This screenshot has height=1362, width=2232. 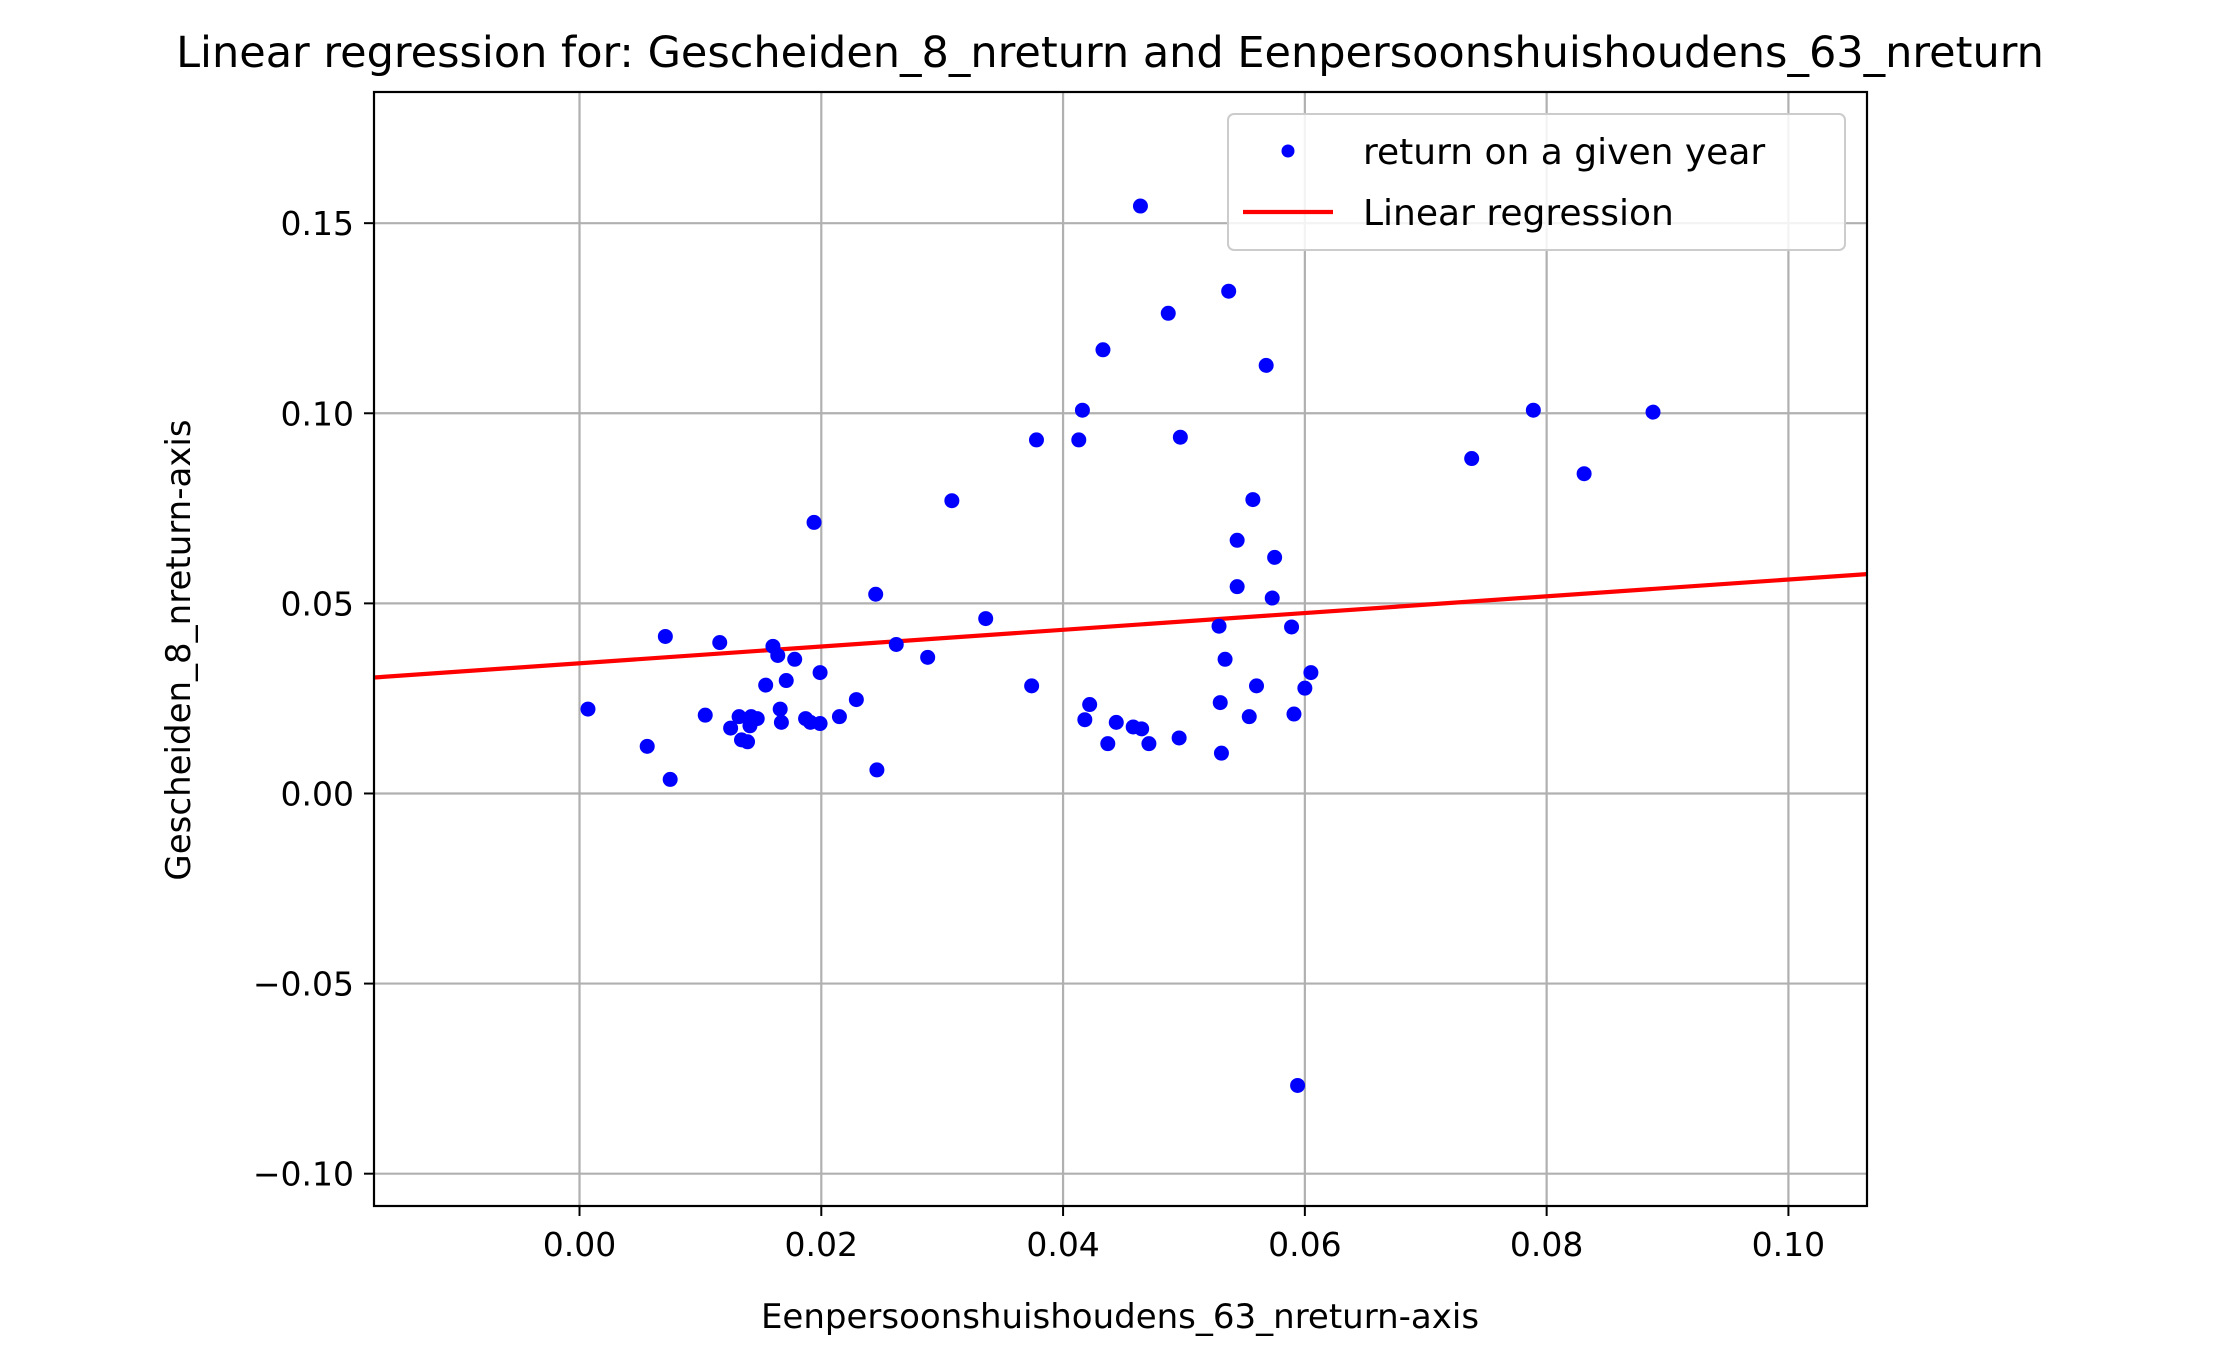 I want to click on y-tick-label: −0.10, so click(x=303, y=1174).